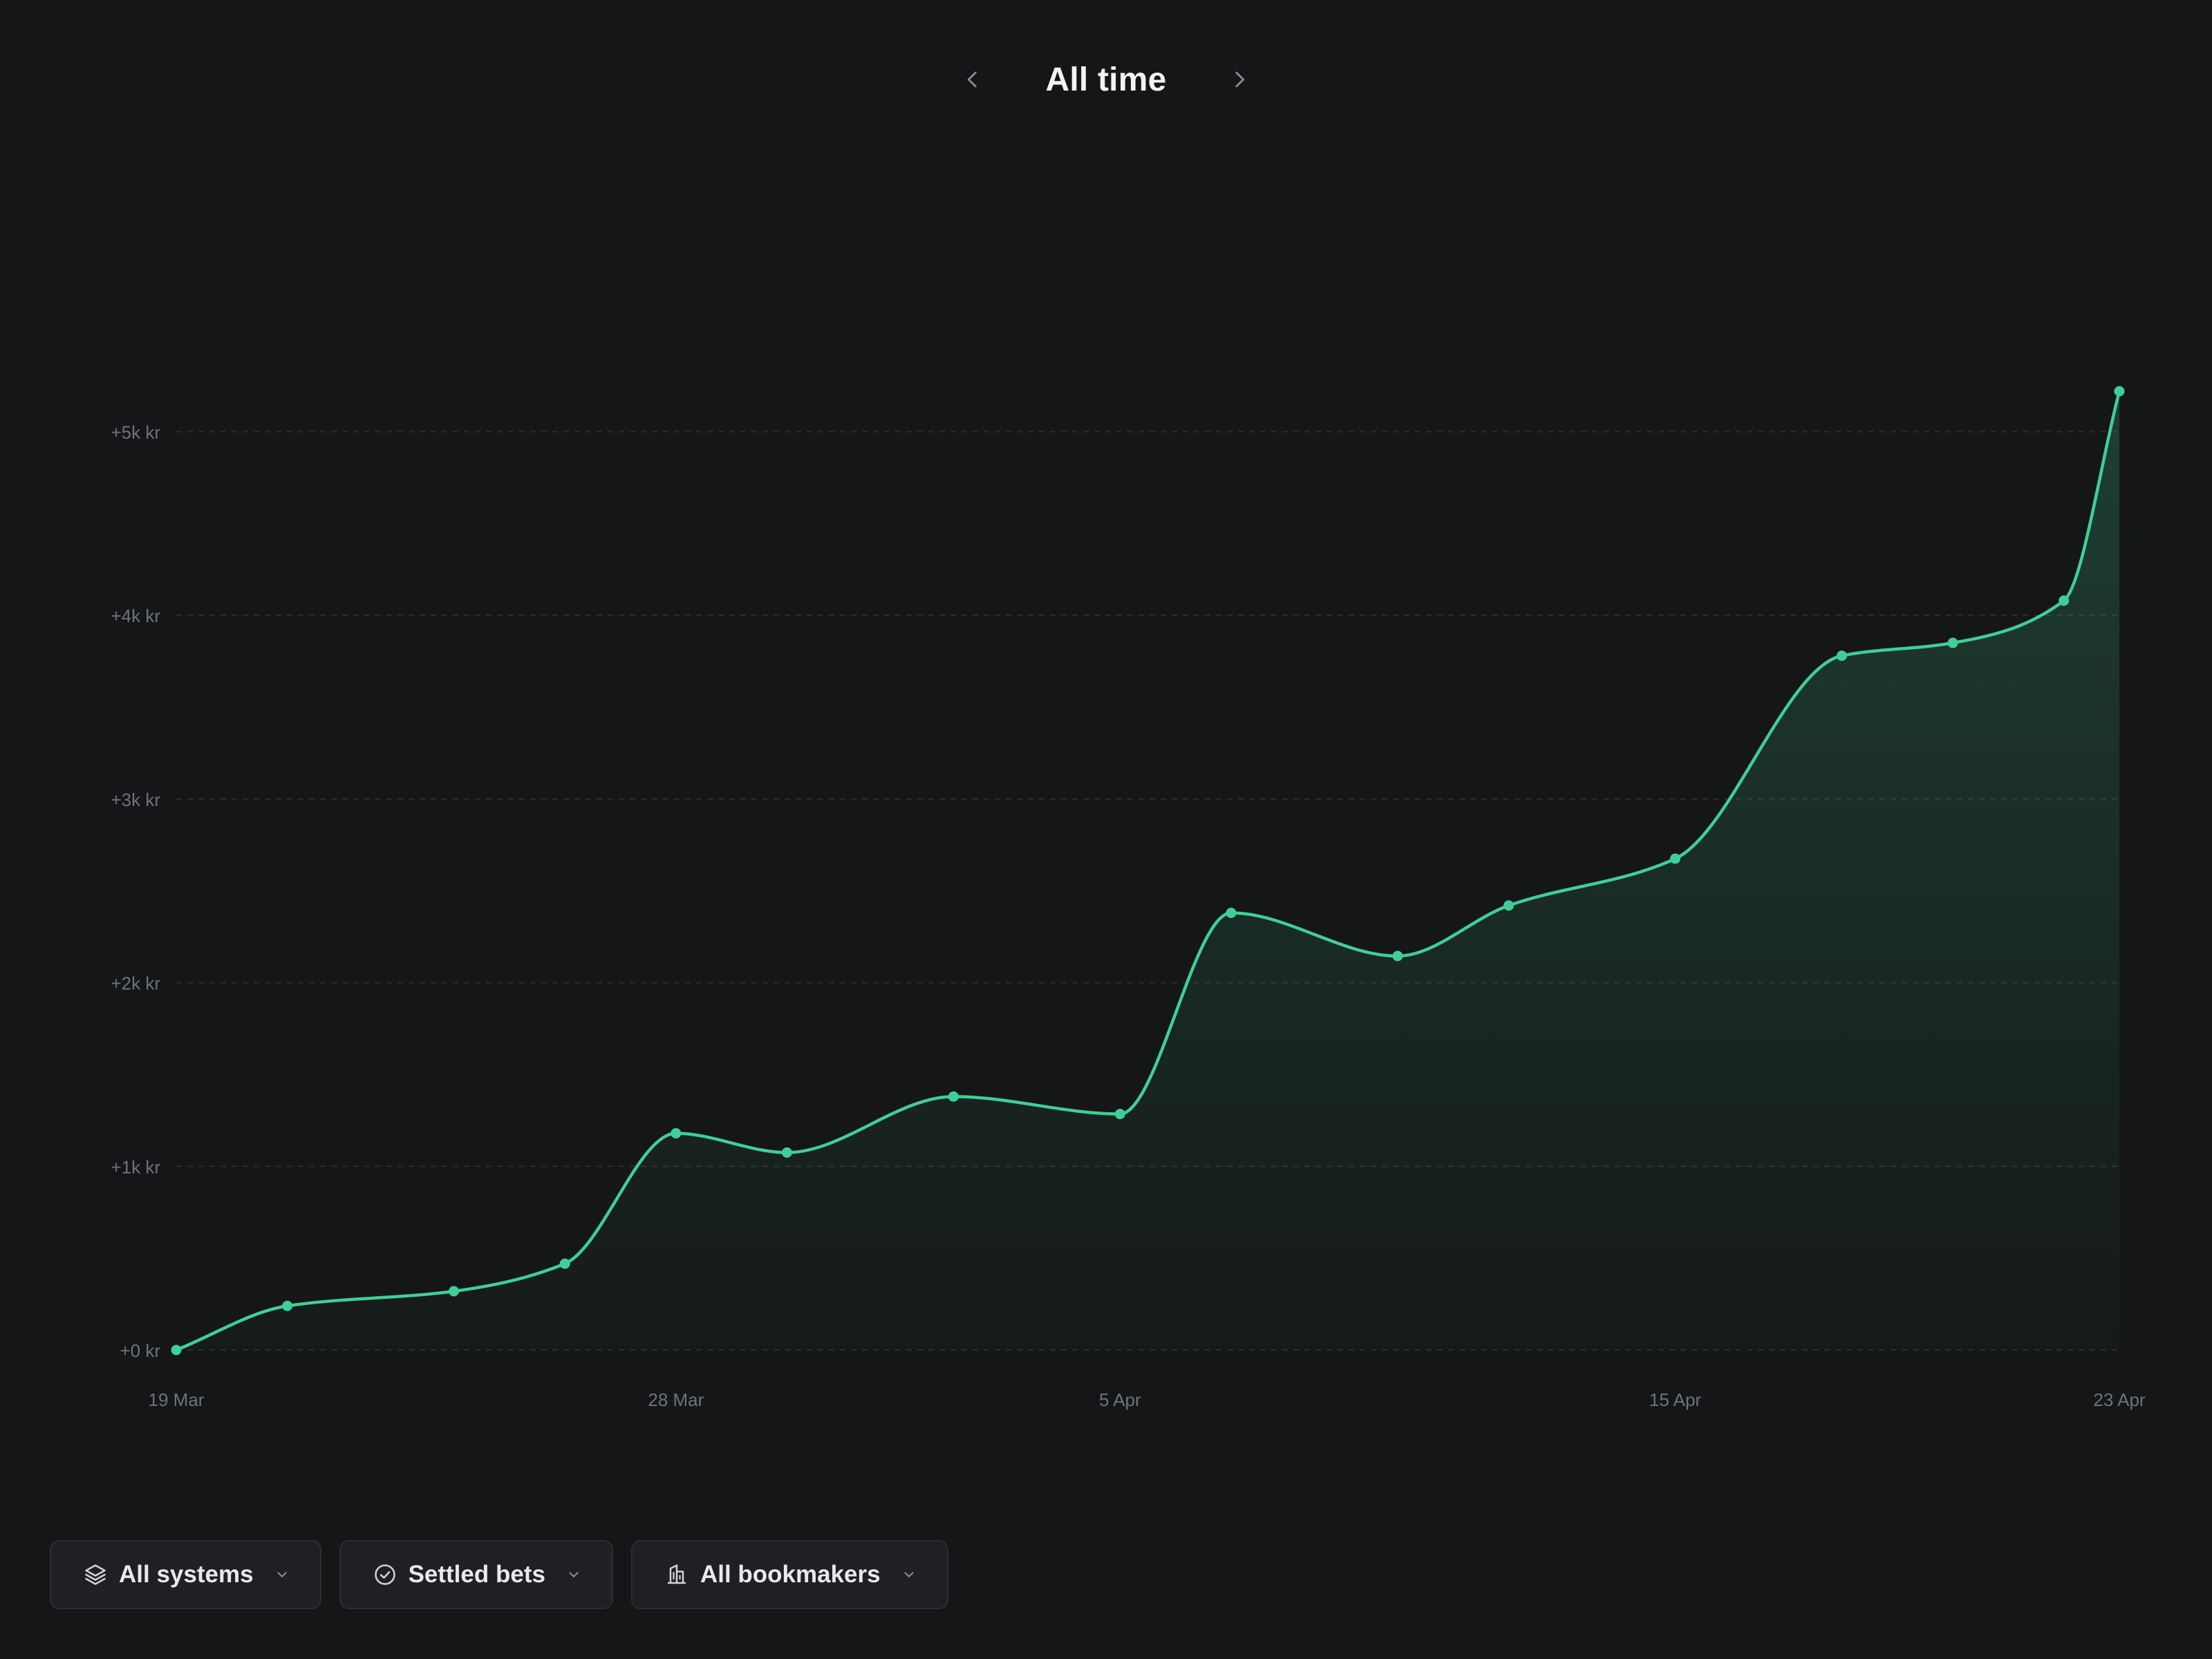  I want to click on y-tick-label: +0 kr, so click(140, 1351).